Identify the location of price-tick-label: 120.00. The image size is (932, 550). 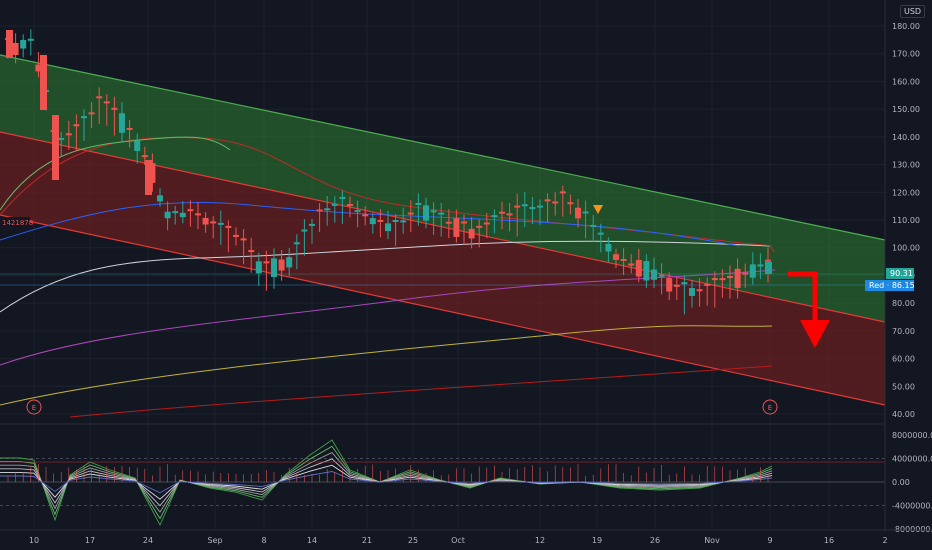
(906, 192).